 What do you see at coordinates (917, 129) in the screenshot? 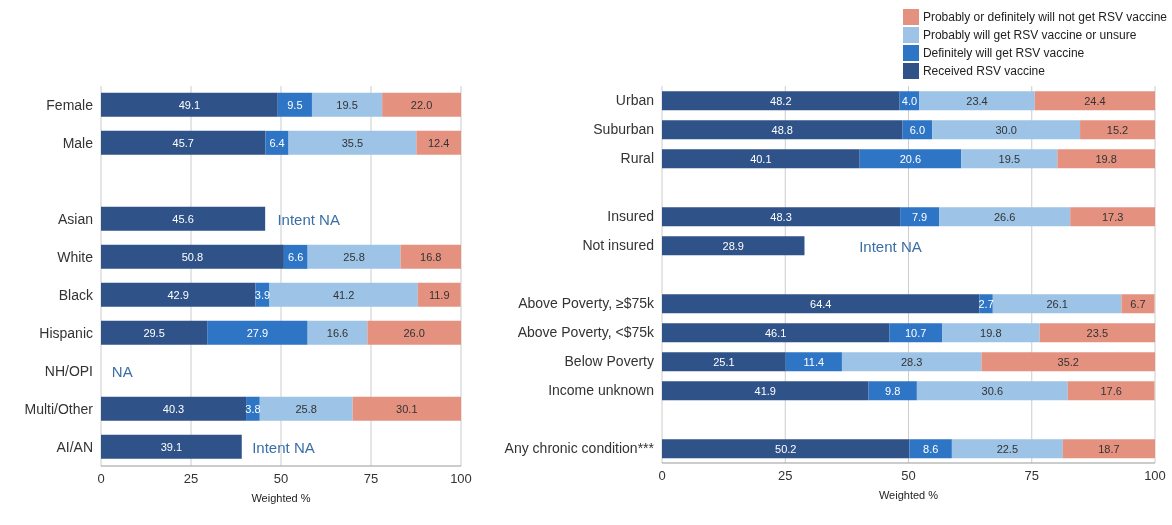
I see `data-label: 6.0` at bounding box center [917, 129].